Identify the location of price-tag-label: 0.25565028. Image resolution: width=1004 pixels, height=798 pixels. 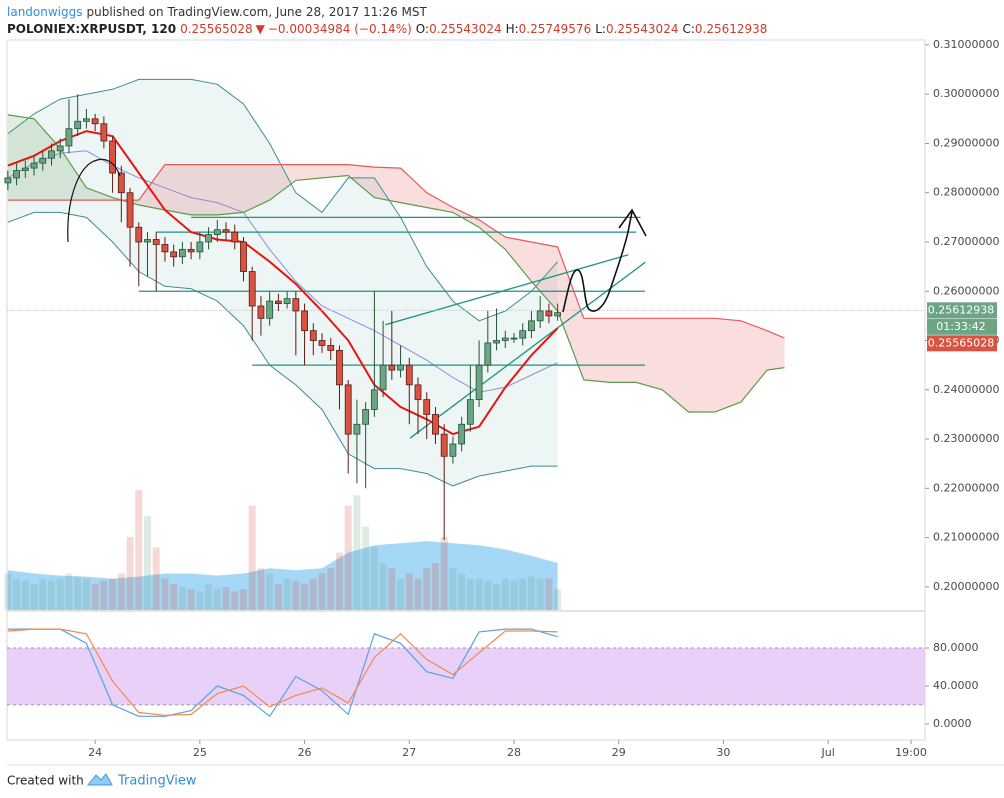
(961, 342).